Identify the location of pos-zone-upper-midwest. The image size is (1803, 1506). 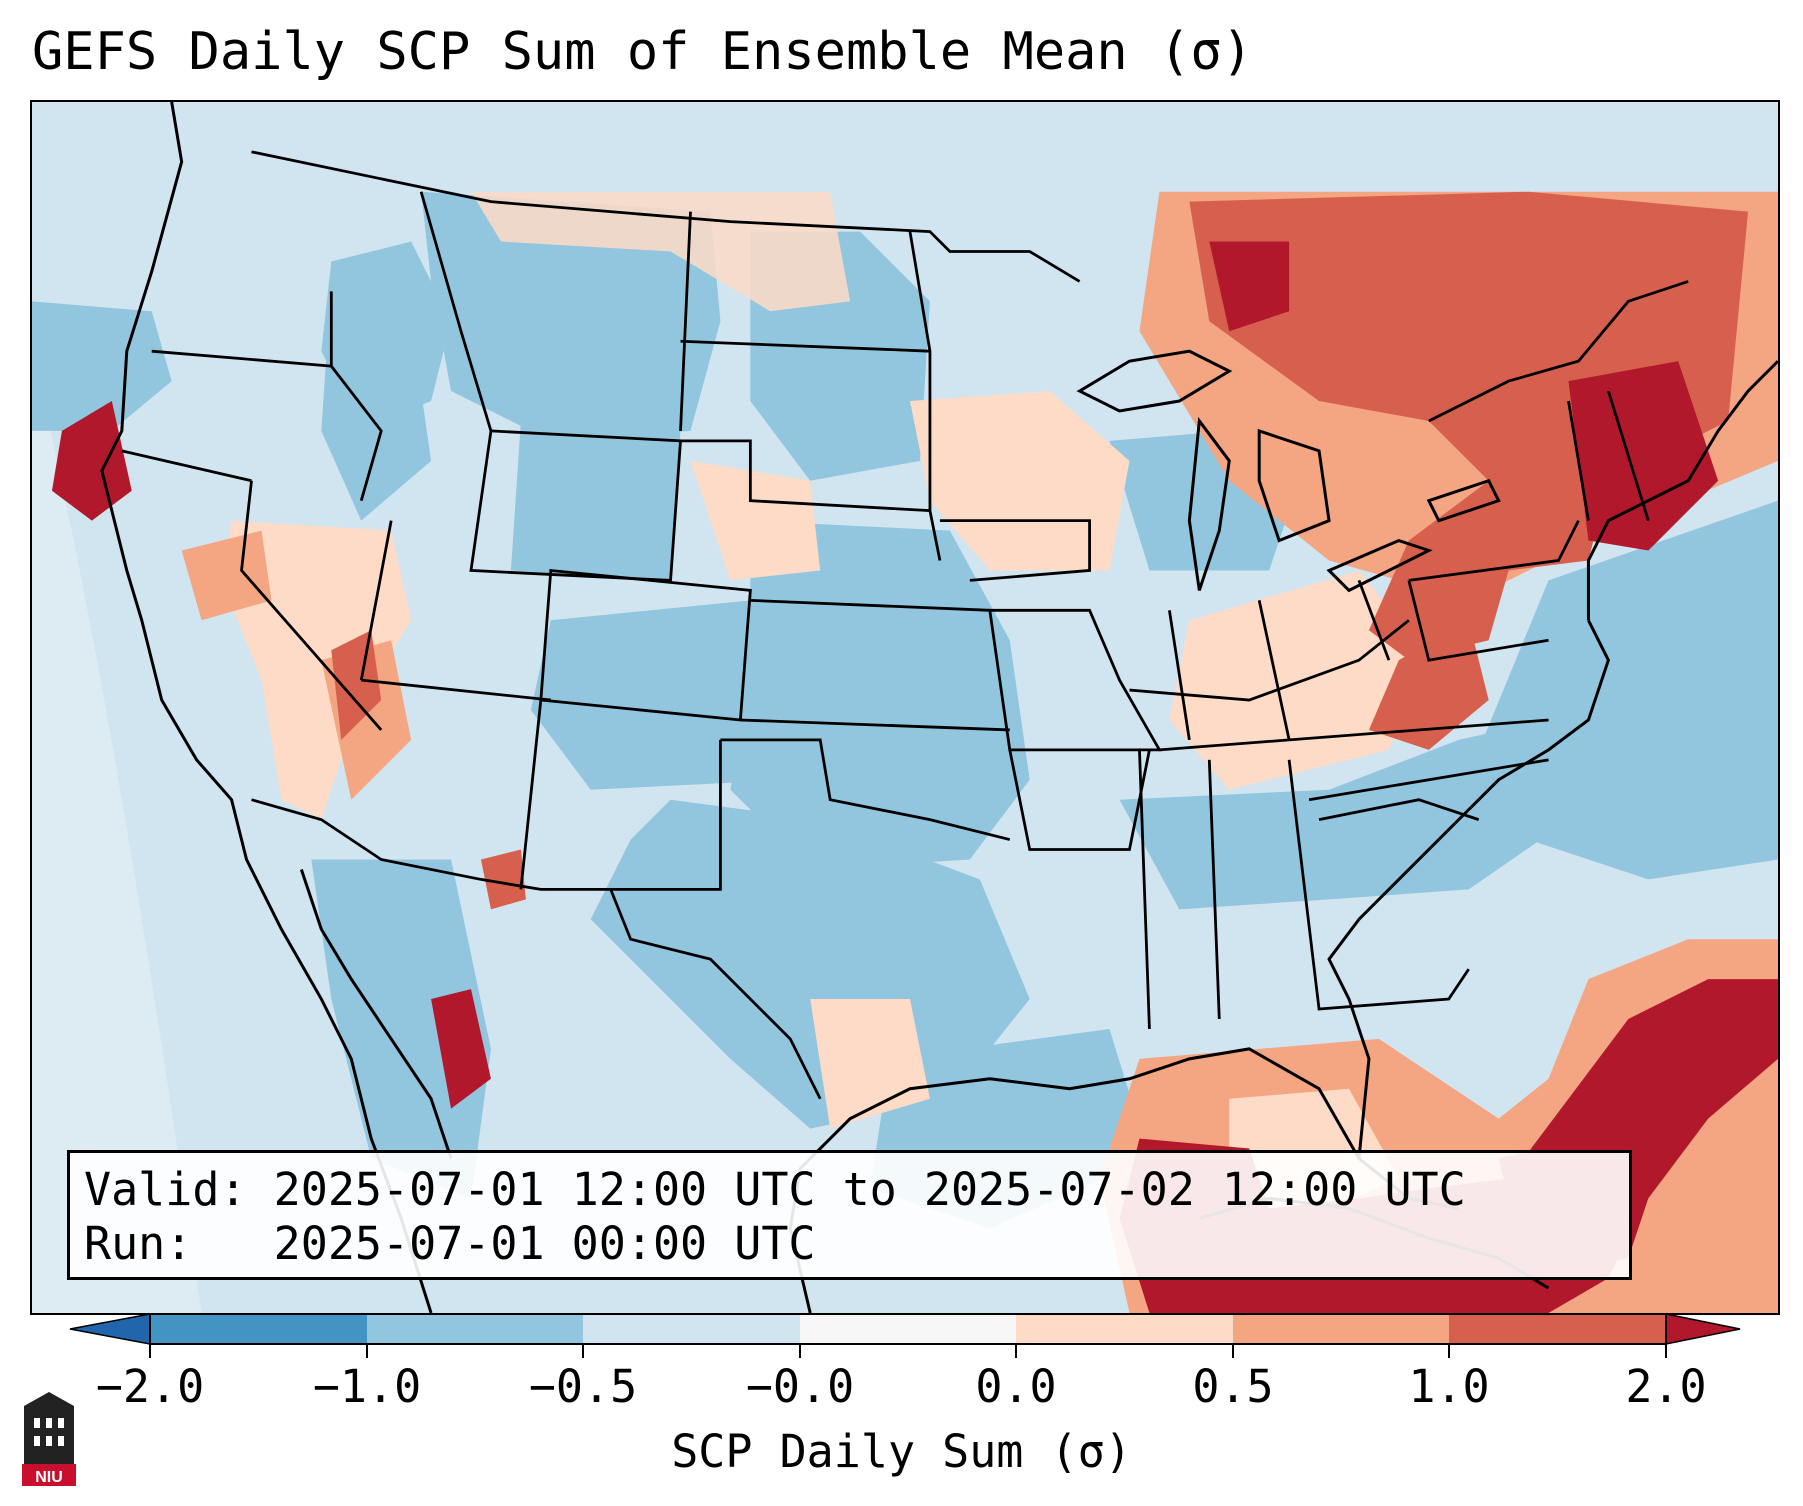
(1019, 481).